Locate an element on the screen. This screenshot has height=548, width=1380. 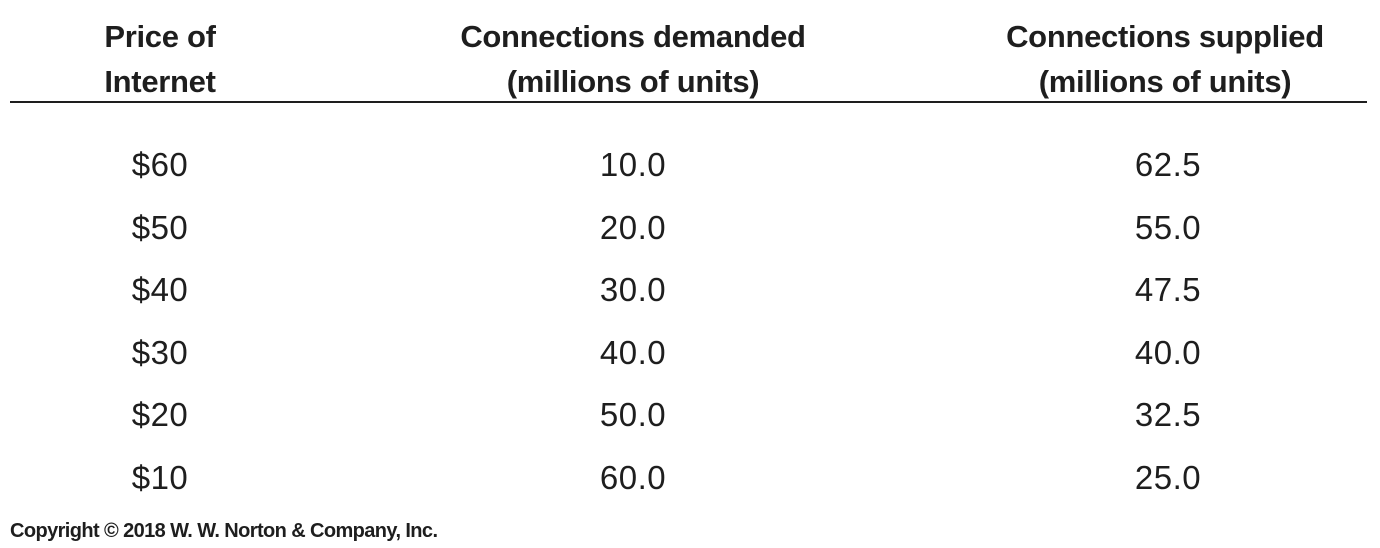
cell-price: $20 is located at coordinates (160, 415).